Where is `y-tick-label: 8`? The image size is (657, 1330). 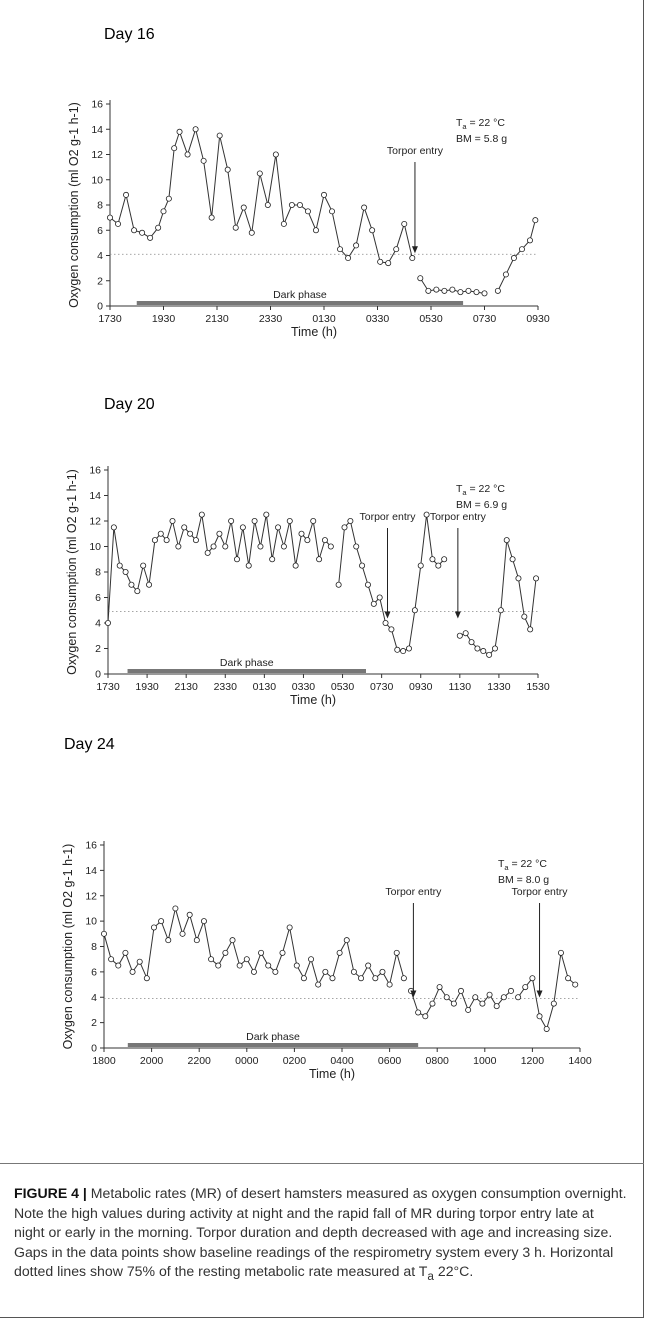 y-tick-label: 8 is located at coordinates (100, 206).